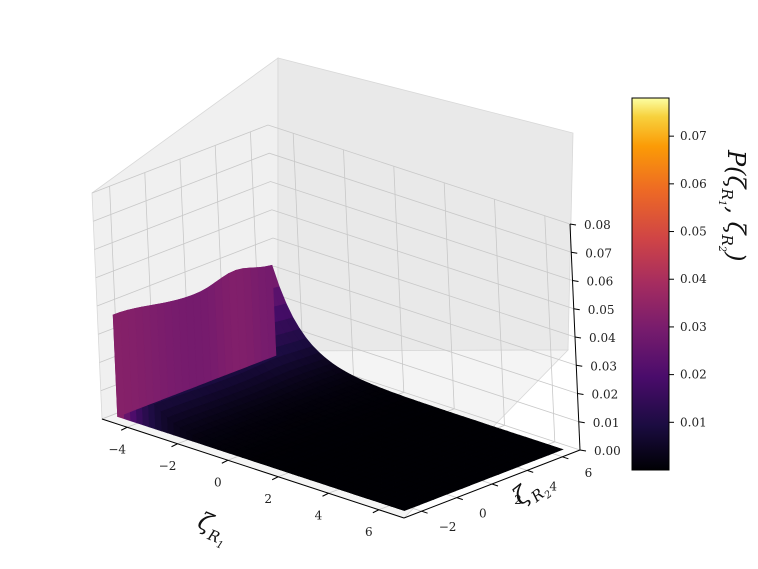 This screenshot has width=758, height=569. Describe the element at coordinates (598, 253) in the screenshot. I see `z-tick-label: 0.07` at that location.